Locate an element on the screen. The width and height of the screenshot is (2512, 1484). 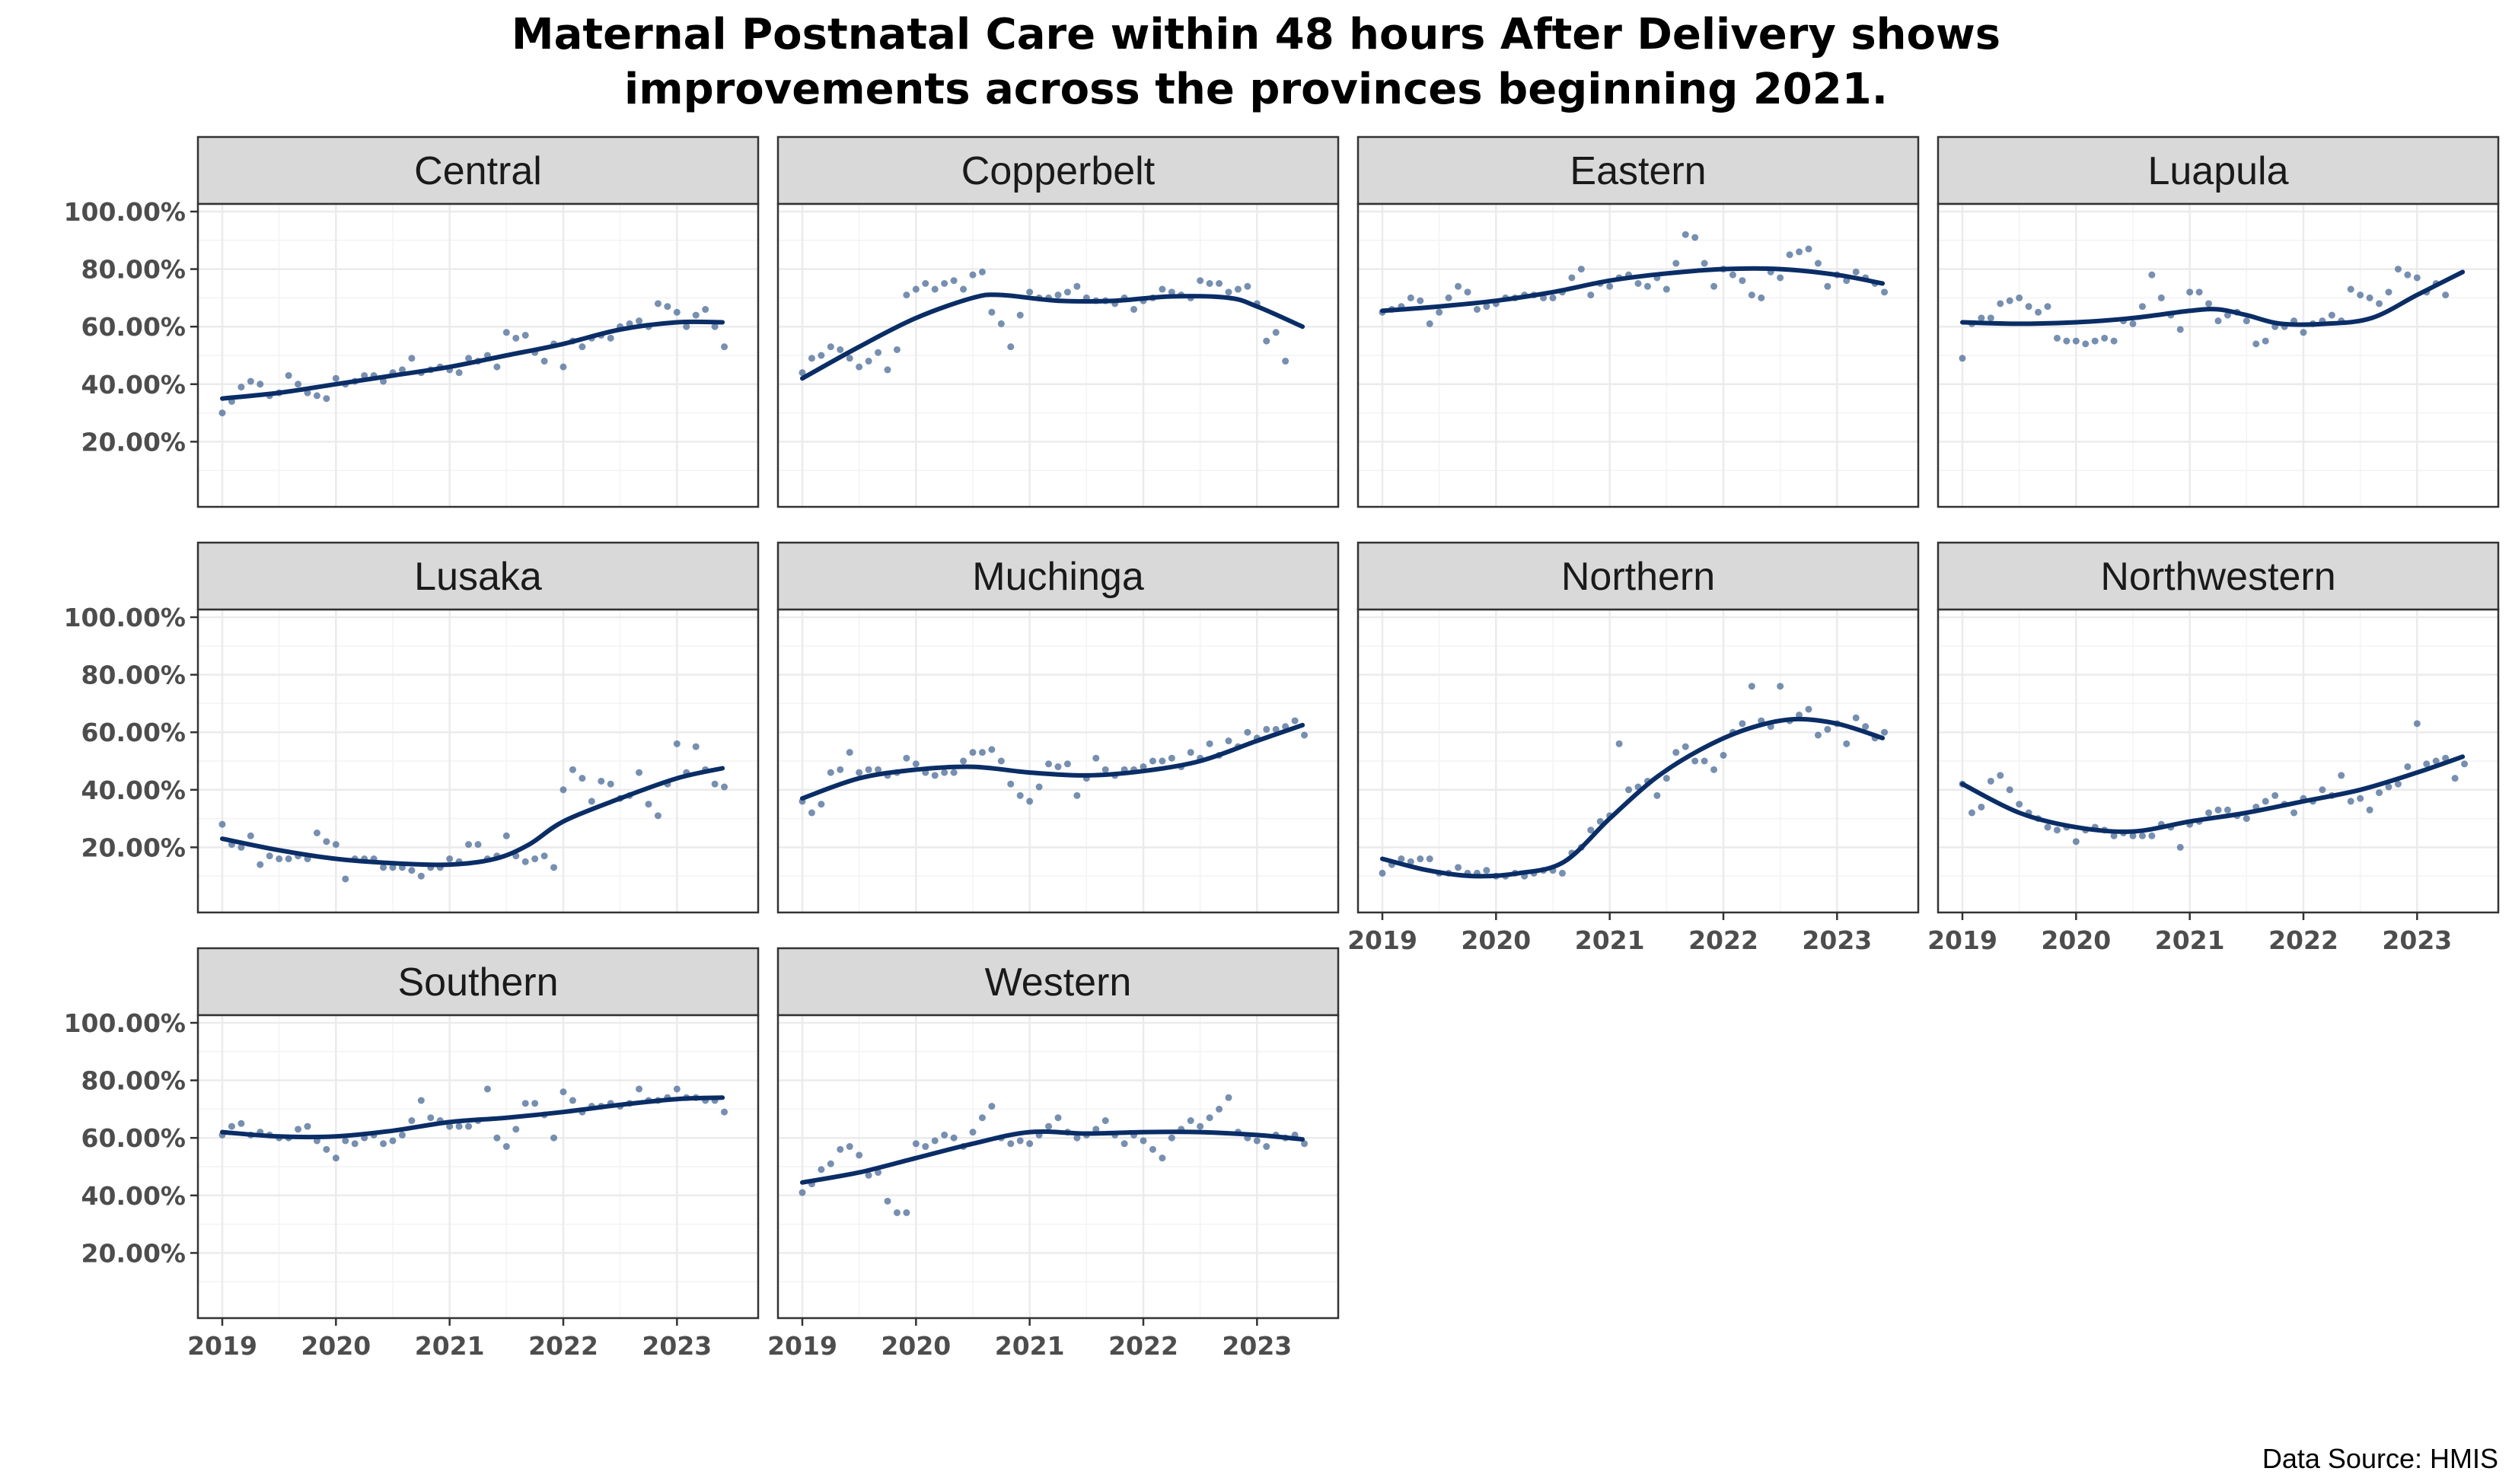
facet-strip-label: Luapula is located at coordinates (2217, 171).